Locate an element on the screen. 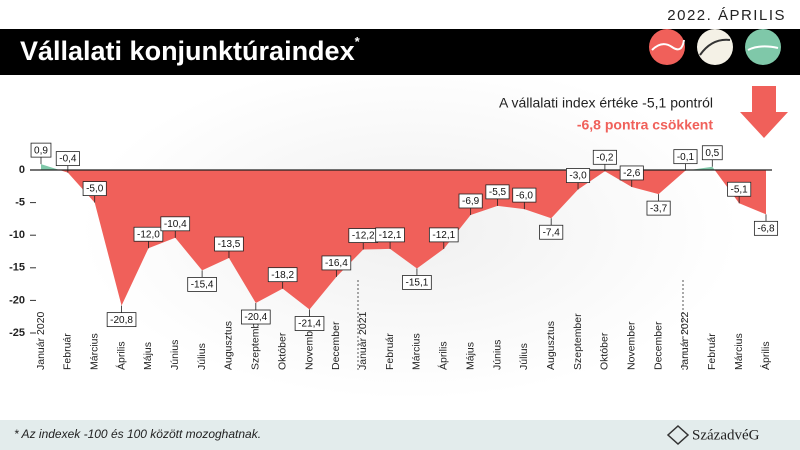  value-label: -18,2 is located at coordinates (282, 275).